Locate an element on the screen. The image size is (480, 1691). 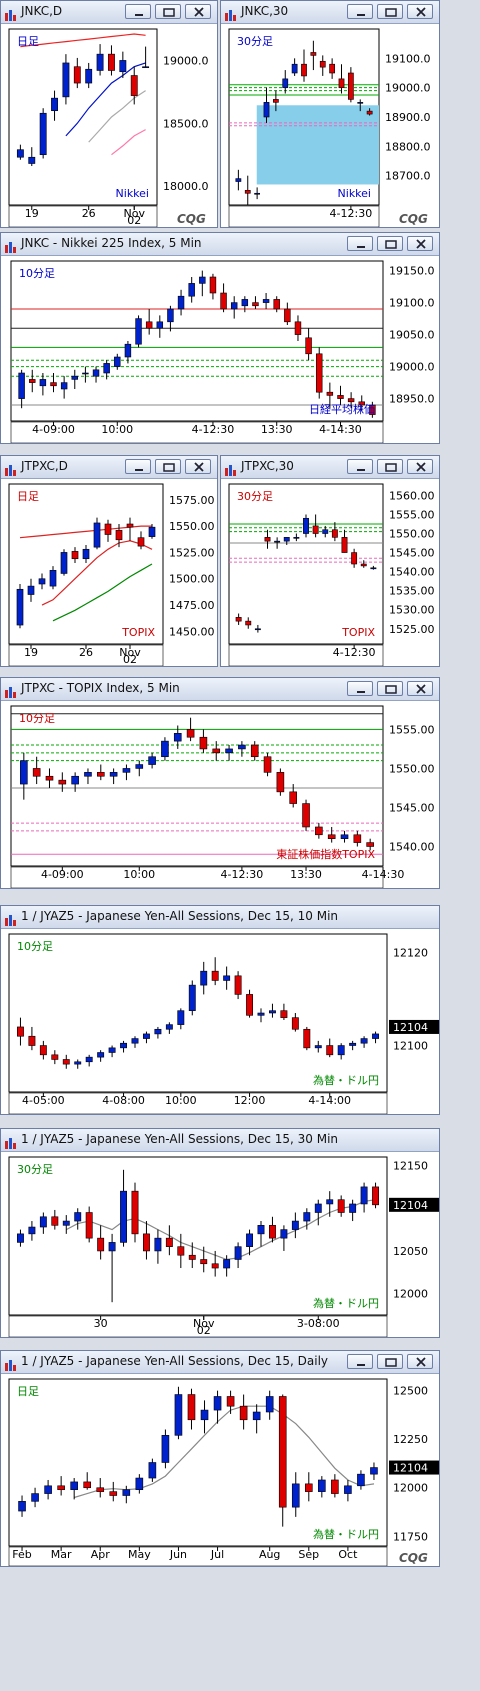
x-tick-label: Jul is located at coordinates (217, 1554).